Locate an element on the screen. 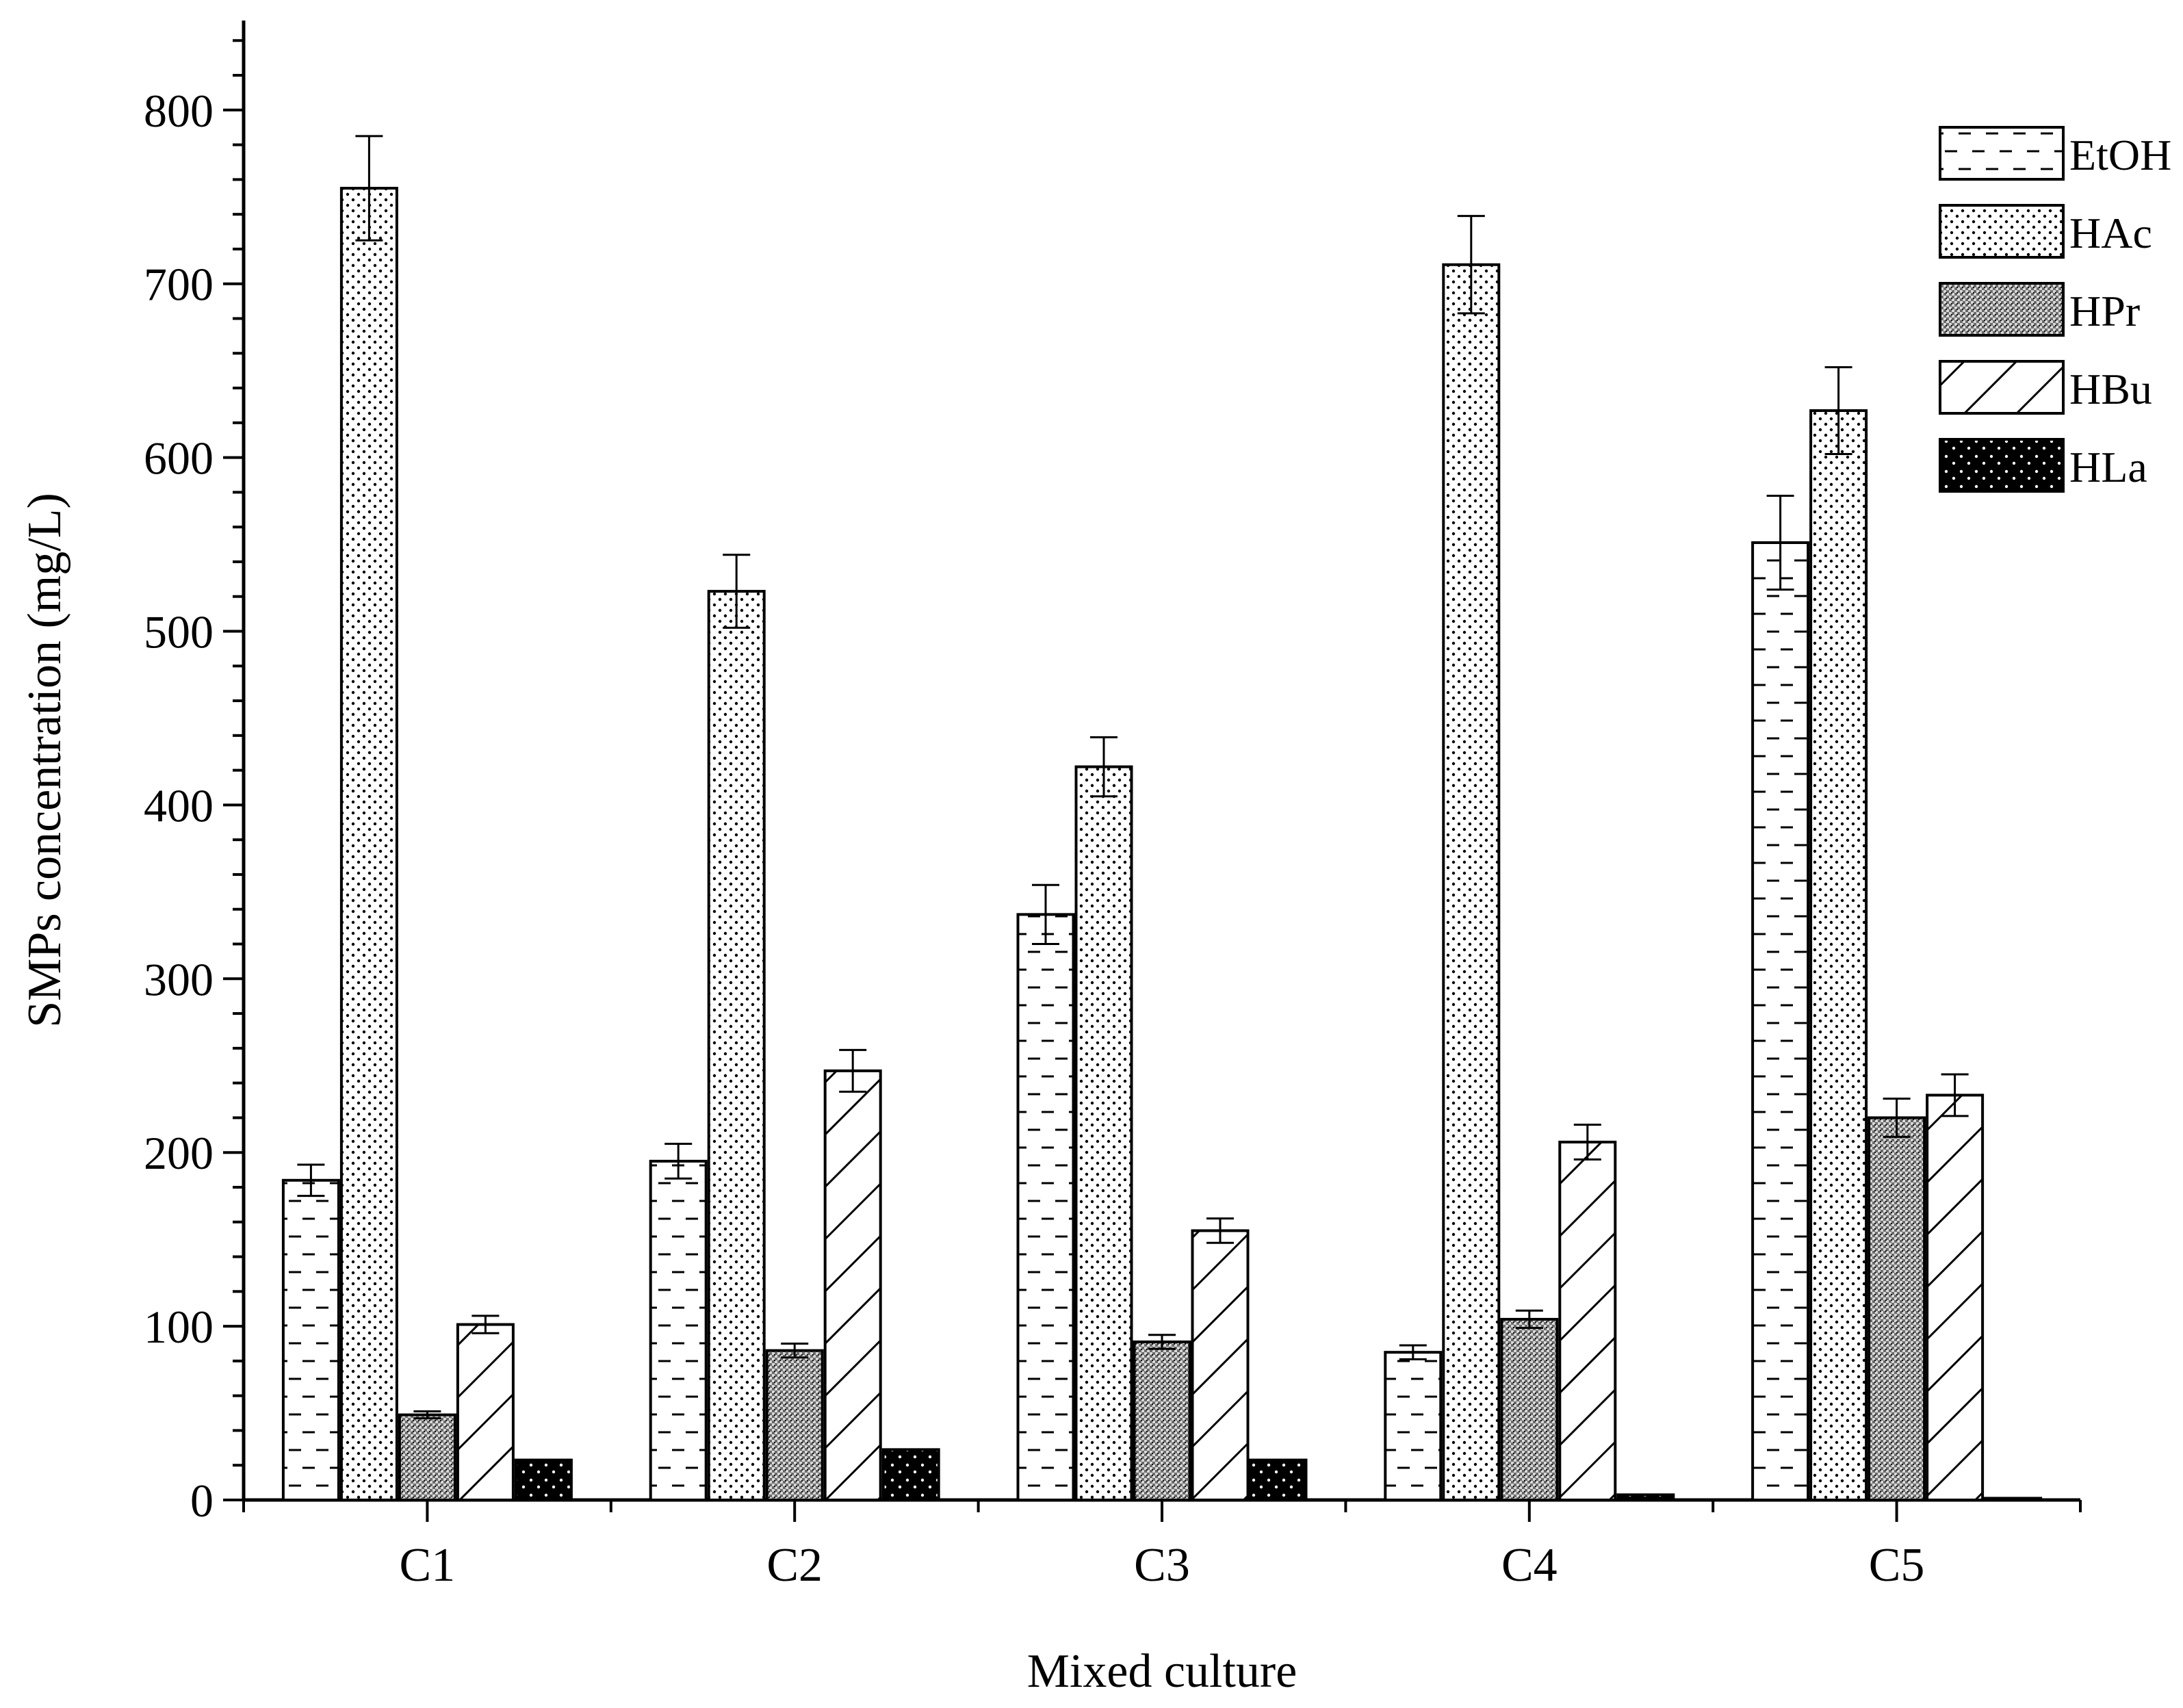  error-bar-hac-c4 is located at coordinates (1471, 265).